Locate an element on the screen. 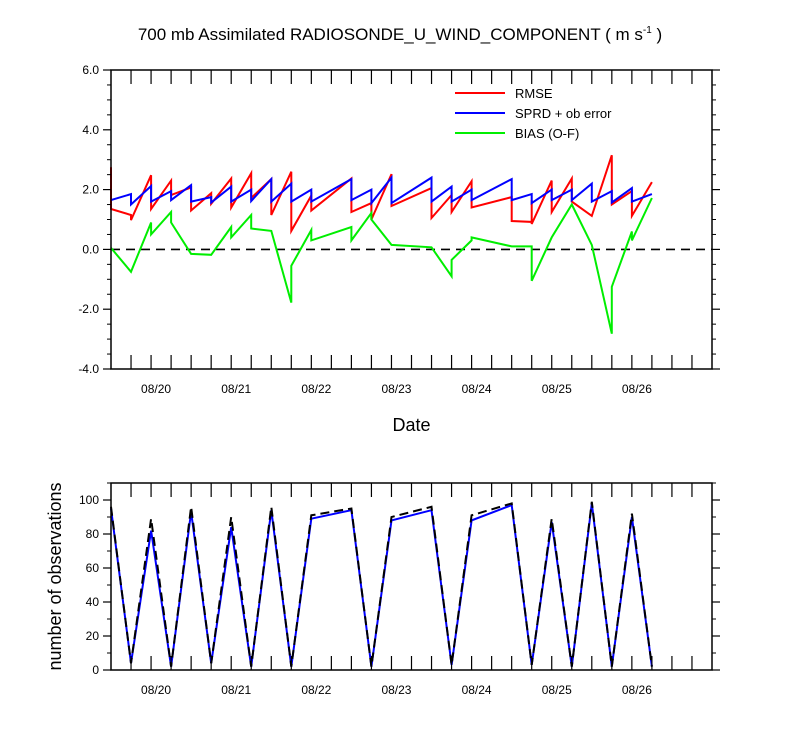 This screenshot has height=750, width=800. legend-label-bias-o-f: BIAS (O-F) is located at coordinates (547, 133).